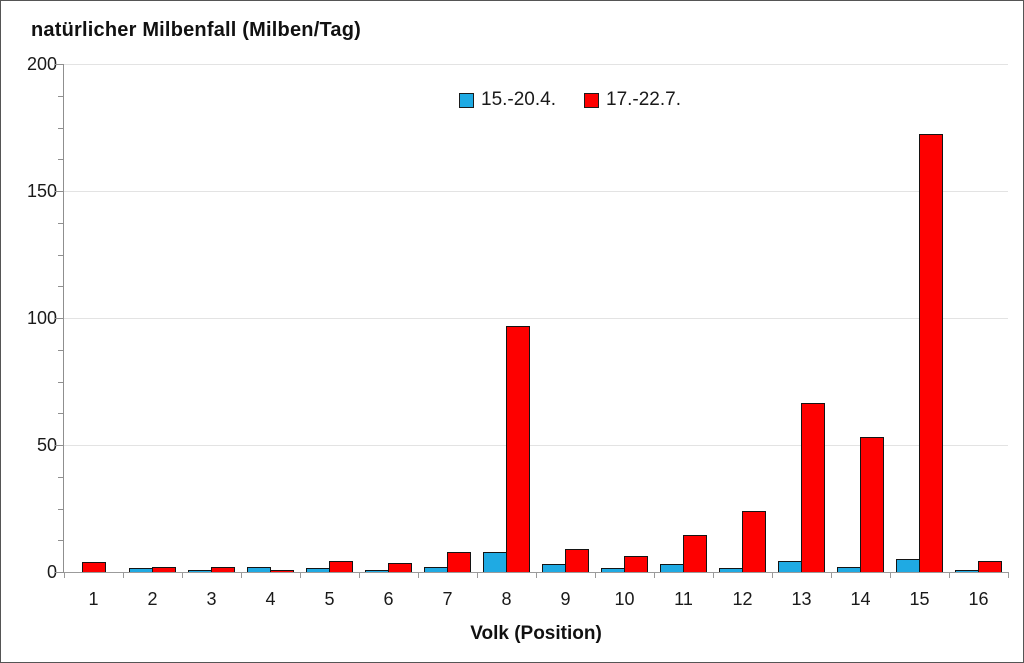 The height and width of the screenshot is (663, 1024). Describe the element at coordinates (919, 599) in the screenshot. I see `x-tick-label-15: 15` at that location.